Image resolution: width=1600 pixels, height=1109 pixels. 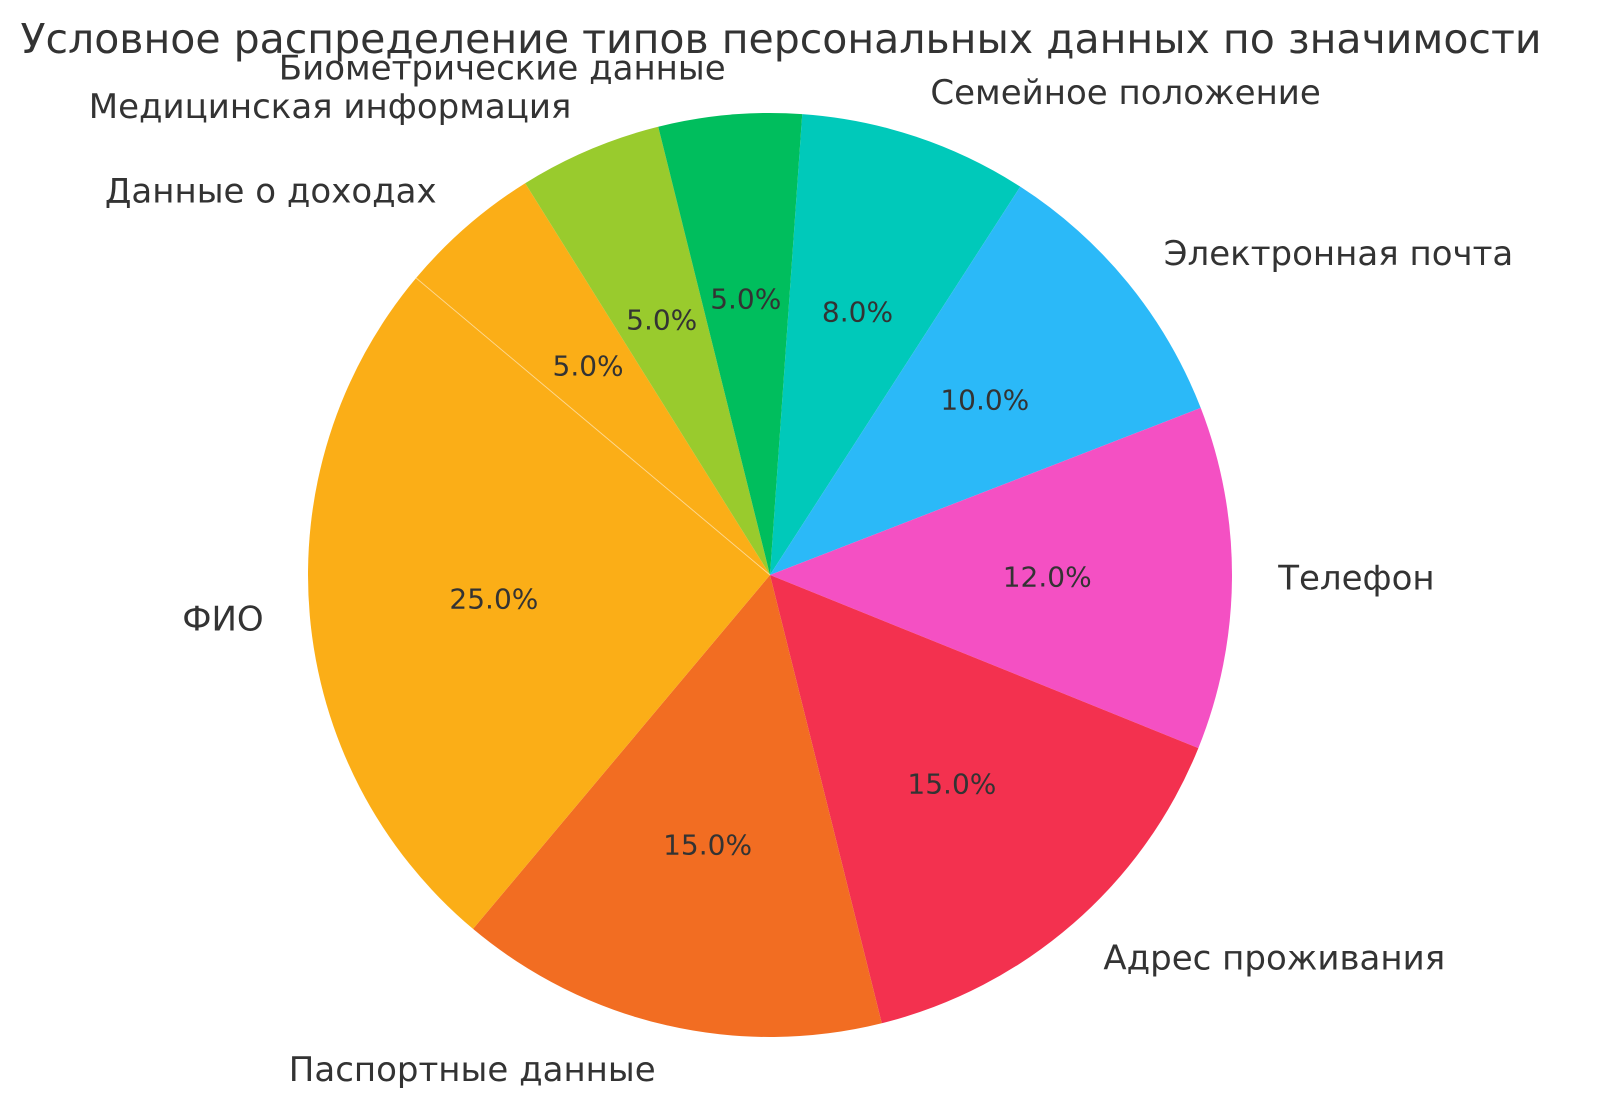 I want to click on same-color-slice-separator, so click(x=593, y=426).